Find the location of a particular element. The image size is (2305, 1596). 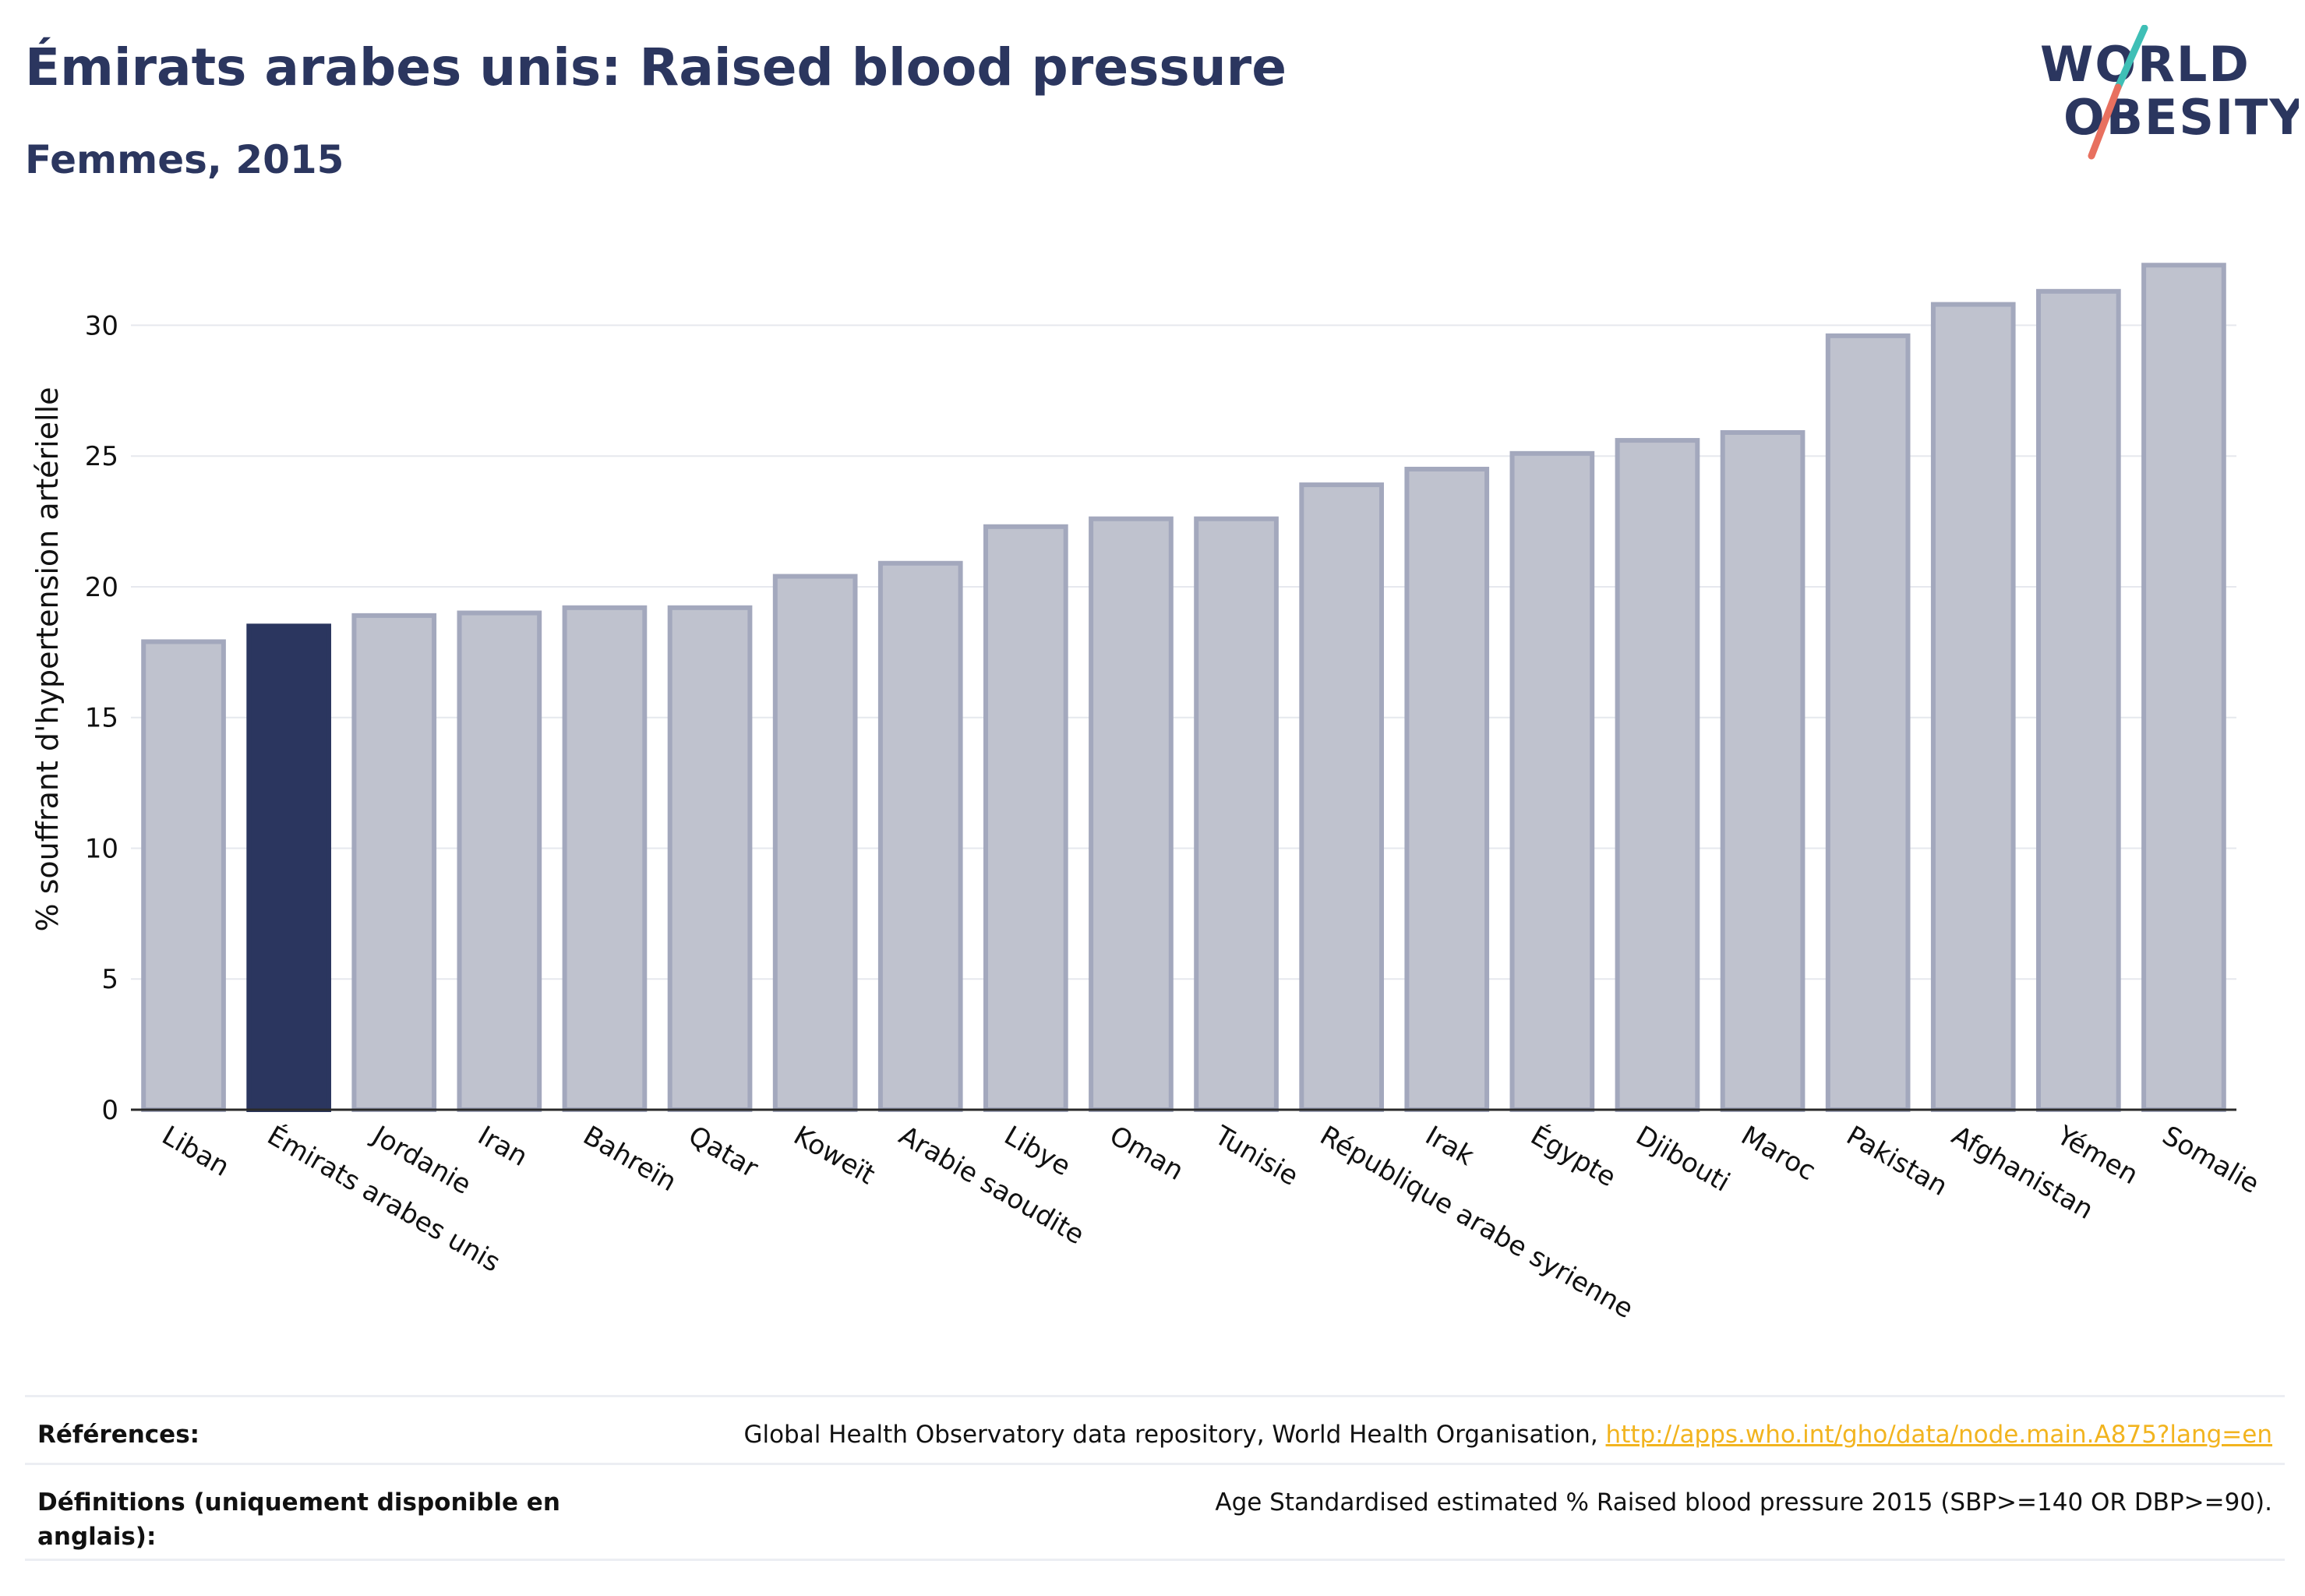

world-obesity-logo: WORLD OBESITY is located at coordinates (2169, 92).